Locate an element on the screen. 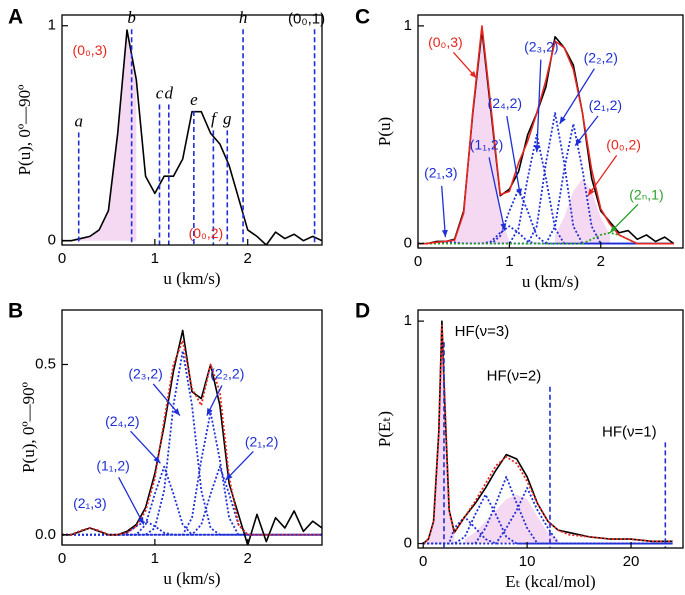  marker-label: HF(ν=2) is located at coordinates (514, 376).